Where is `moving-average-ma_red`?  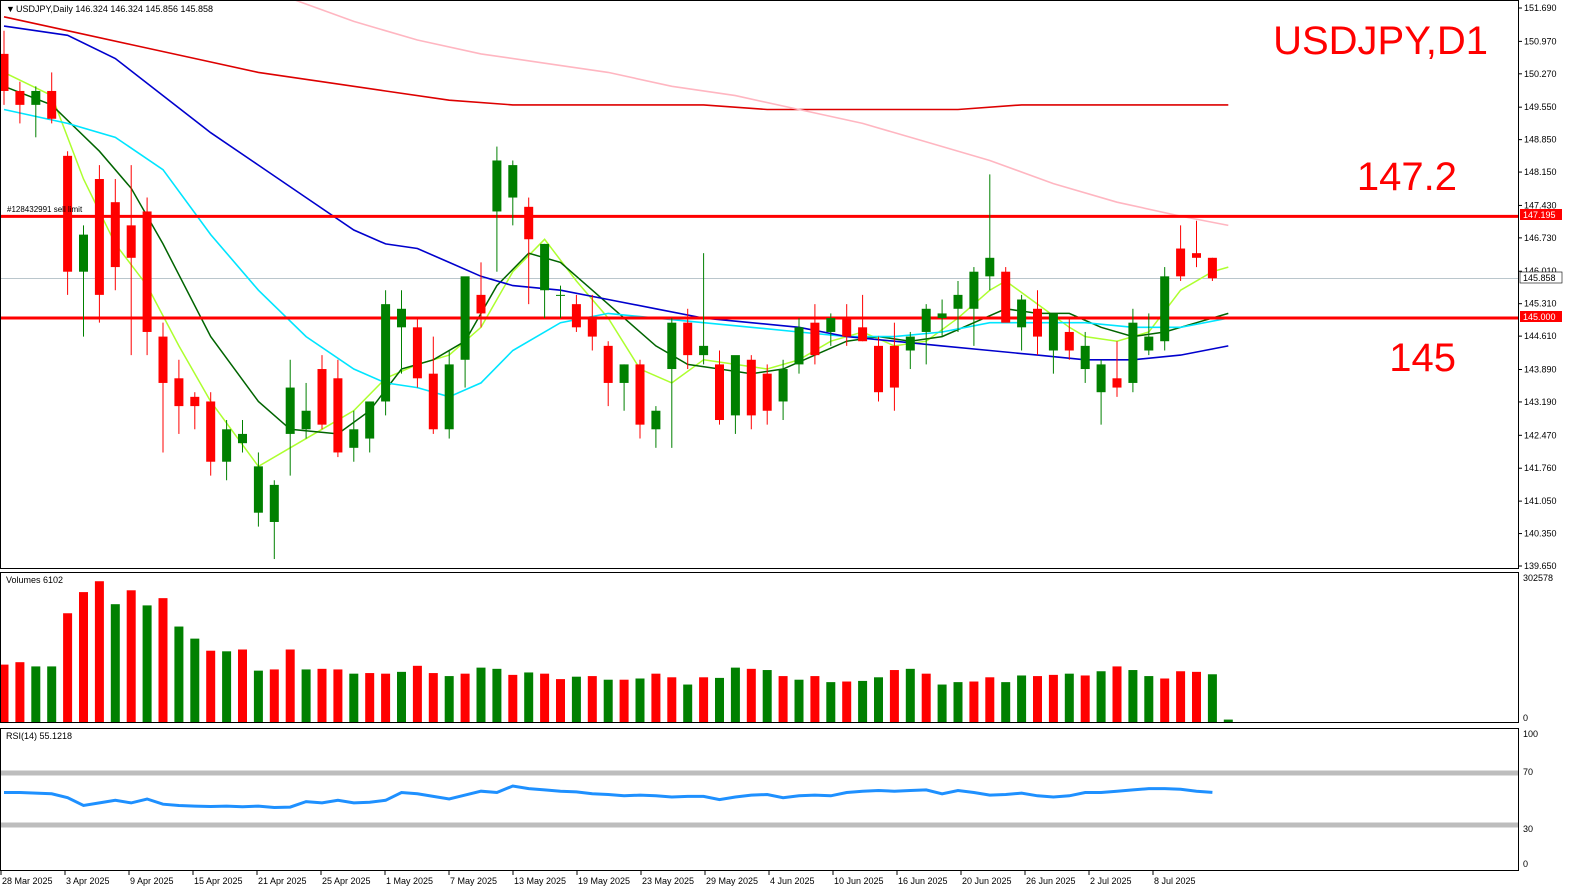 moving-average-ma_red is located at coordinates (616, 63).